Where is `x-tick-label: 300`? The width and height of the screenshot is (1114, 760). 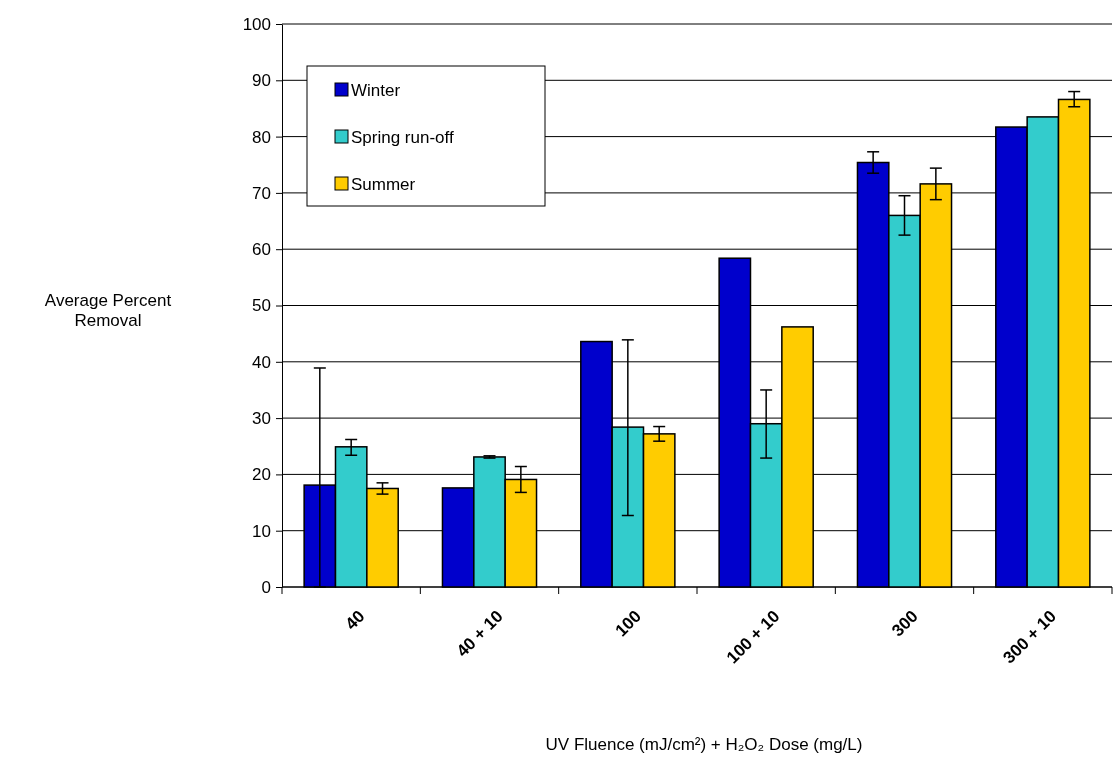 x-tick-label: 300 is located at coordinates (905, 623).